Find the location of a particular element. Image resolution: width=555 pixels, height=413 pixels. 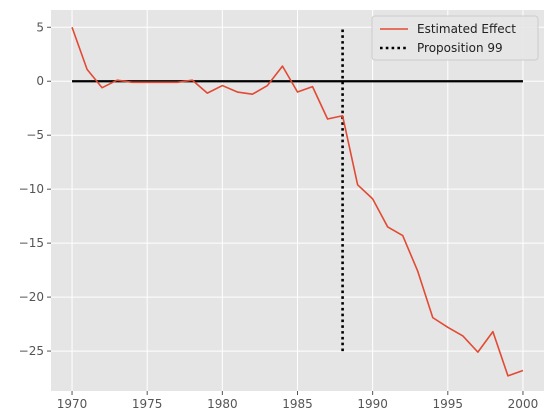

legend-box is located at coordinates (455, 38).